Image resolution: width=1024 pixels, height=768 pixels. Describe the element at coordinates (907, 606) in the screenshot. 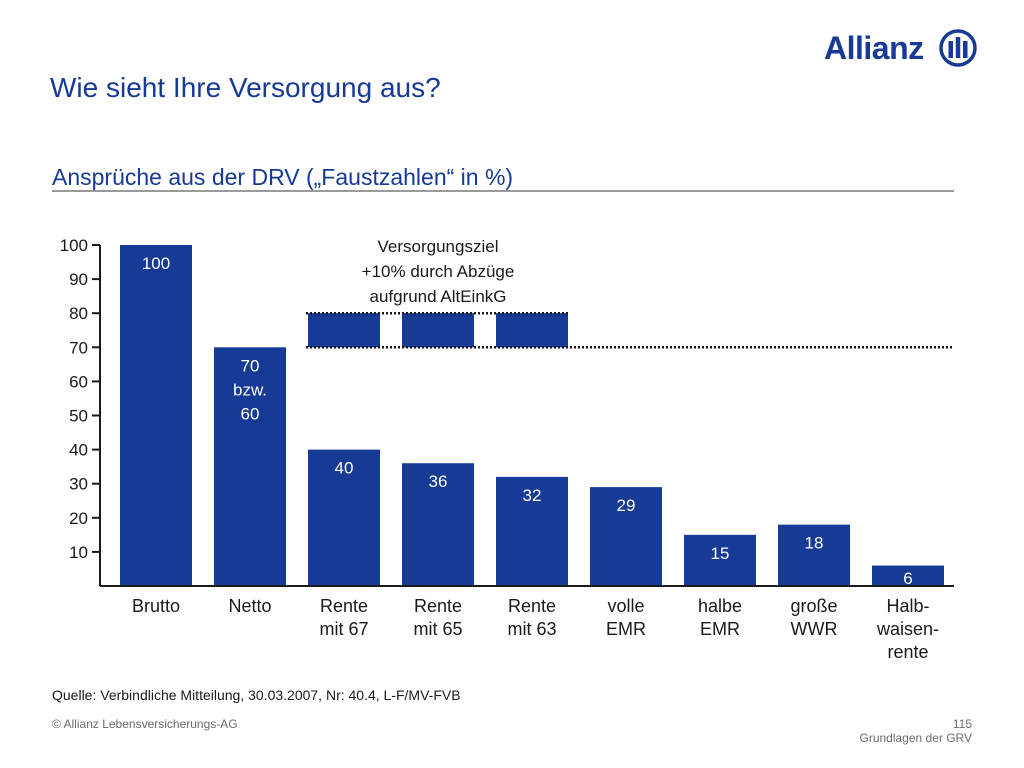

I see `category-label: Halb-` at that location.